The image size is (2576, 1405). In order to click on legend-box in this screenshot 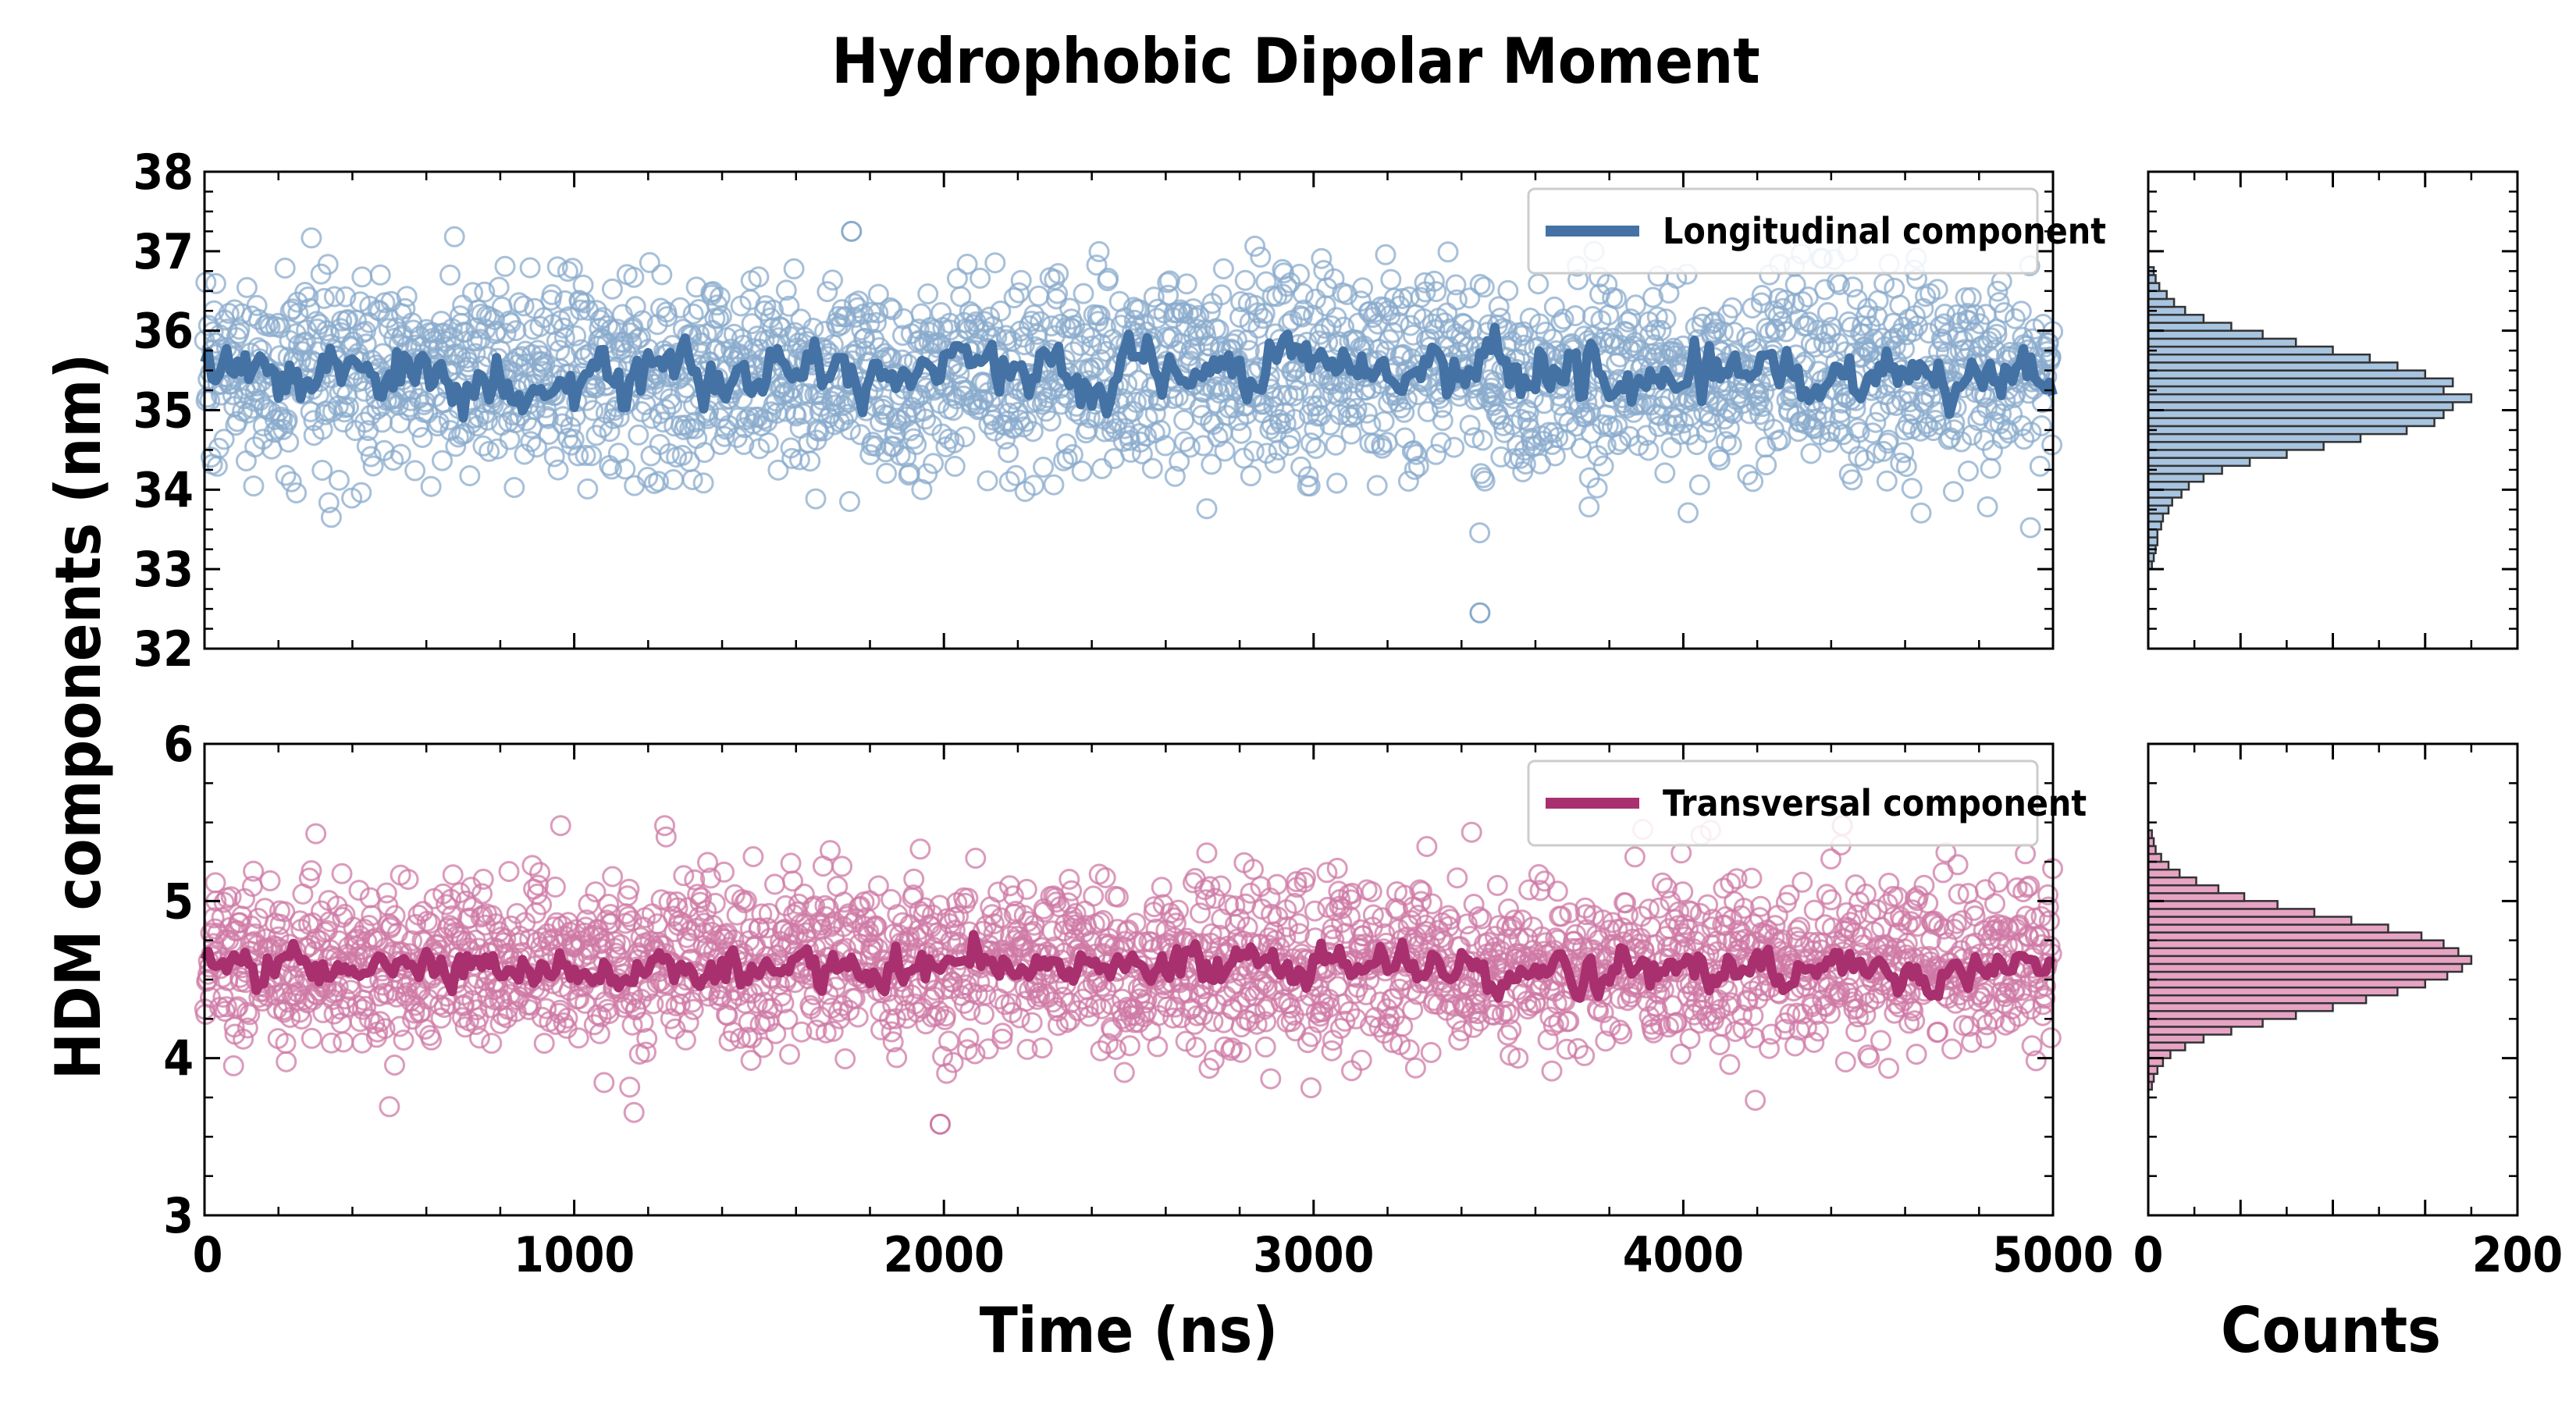, I will do `click(1783, 231)`.